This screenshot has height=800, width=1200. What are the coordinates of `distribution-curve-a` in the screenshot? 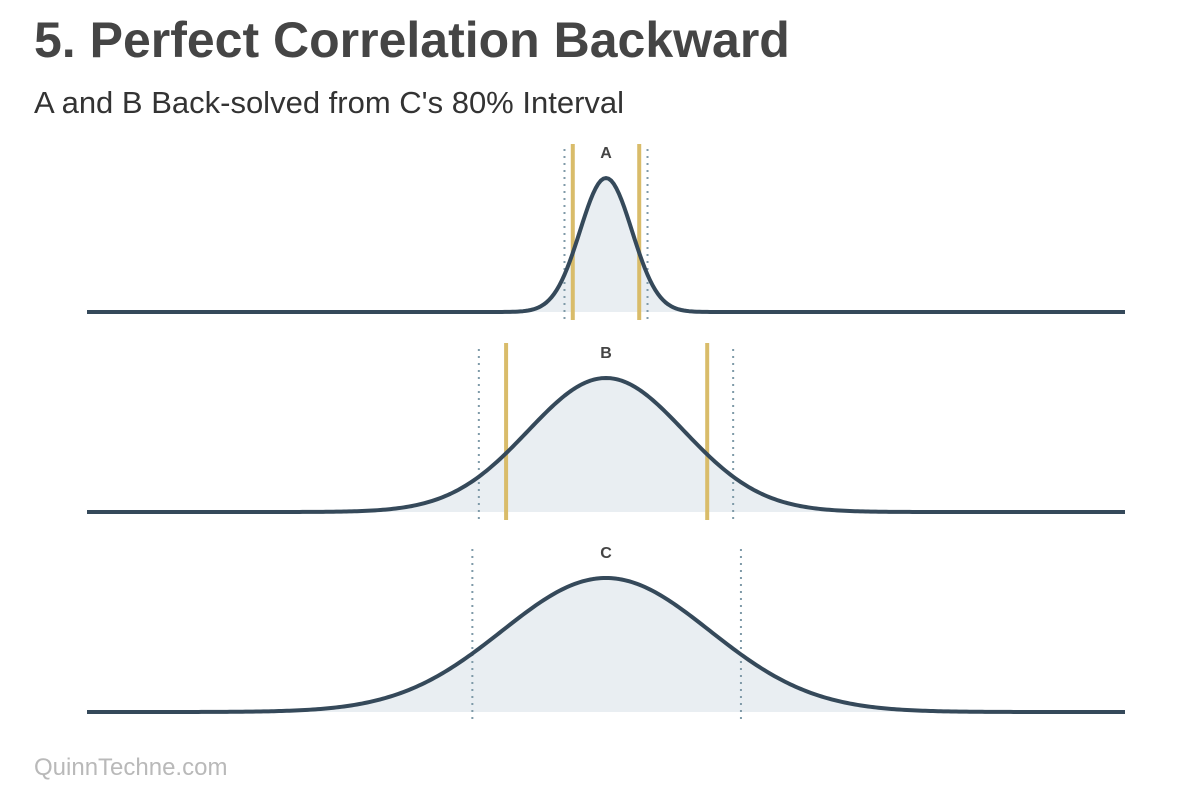 It's located at (606, 245).